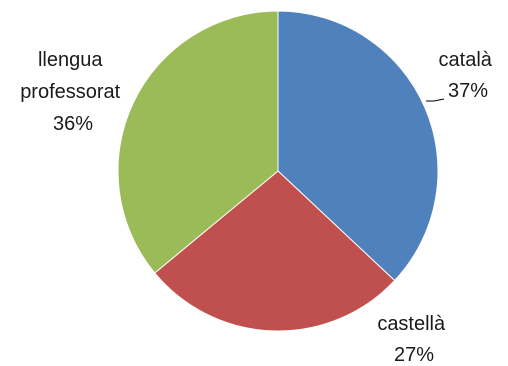 The image size is (508, 366). Describe the element at coordinates (70, 60) in the screenshot. I see `label-llengua-line1: llengua` at that location.